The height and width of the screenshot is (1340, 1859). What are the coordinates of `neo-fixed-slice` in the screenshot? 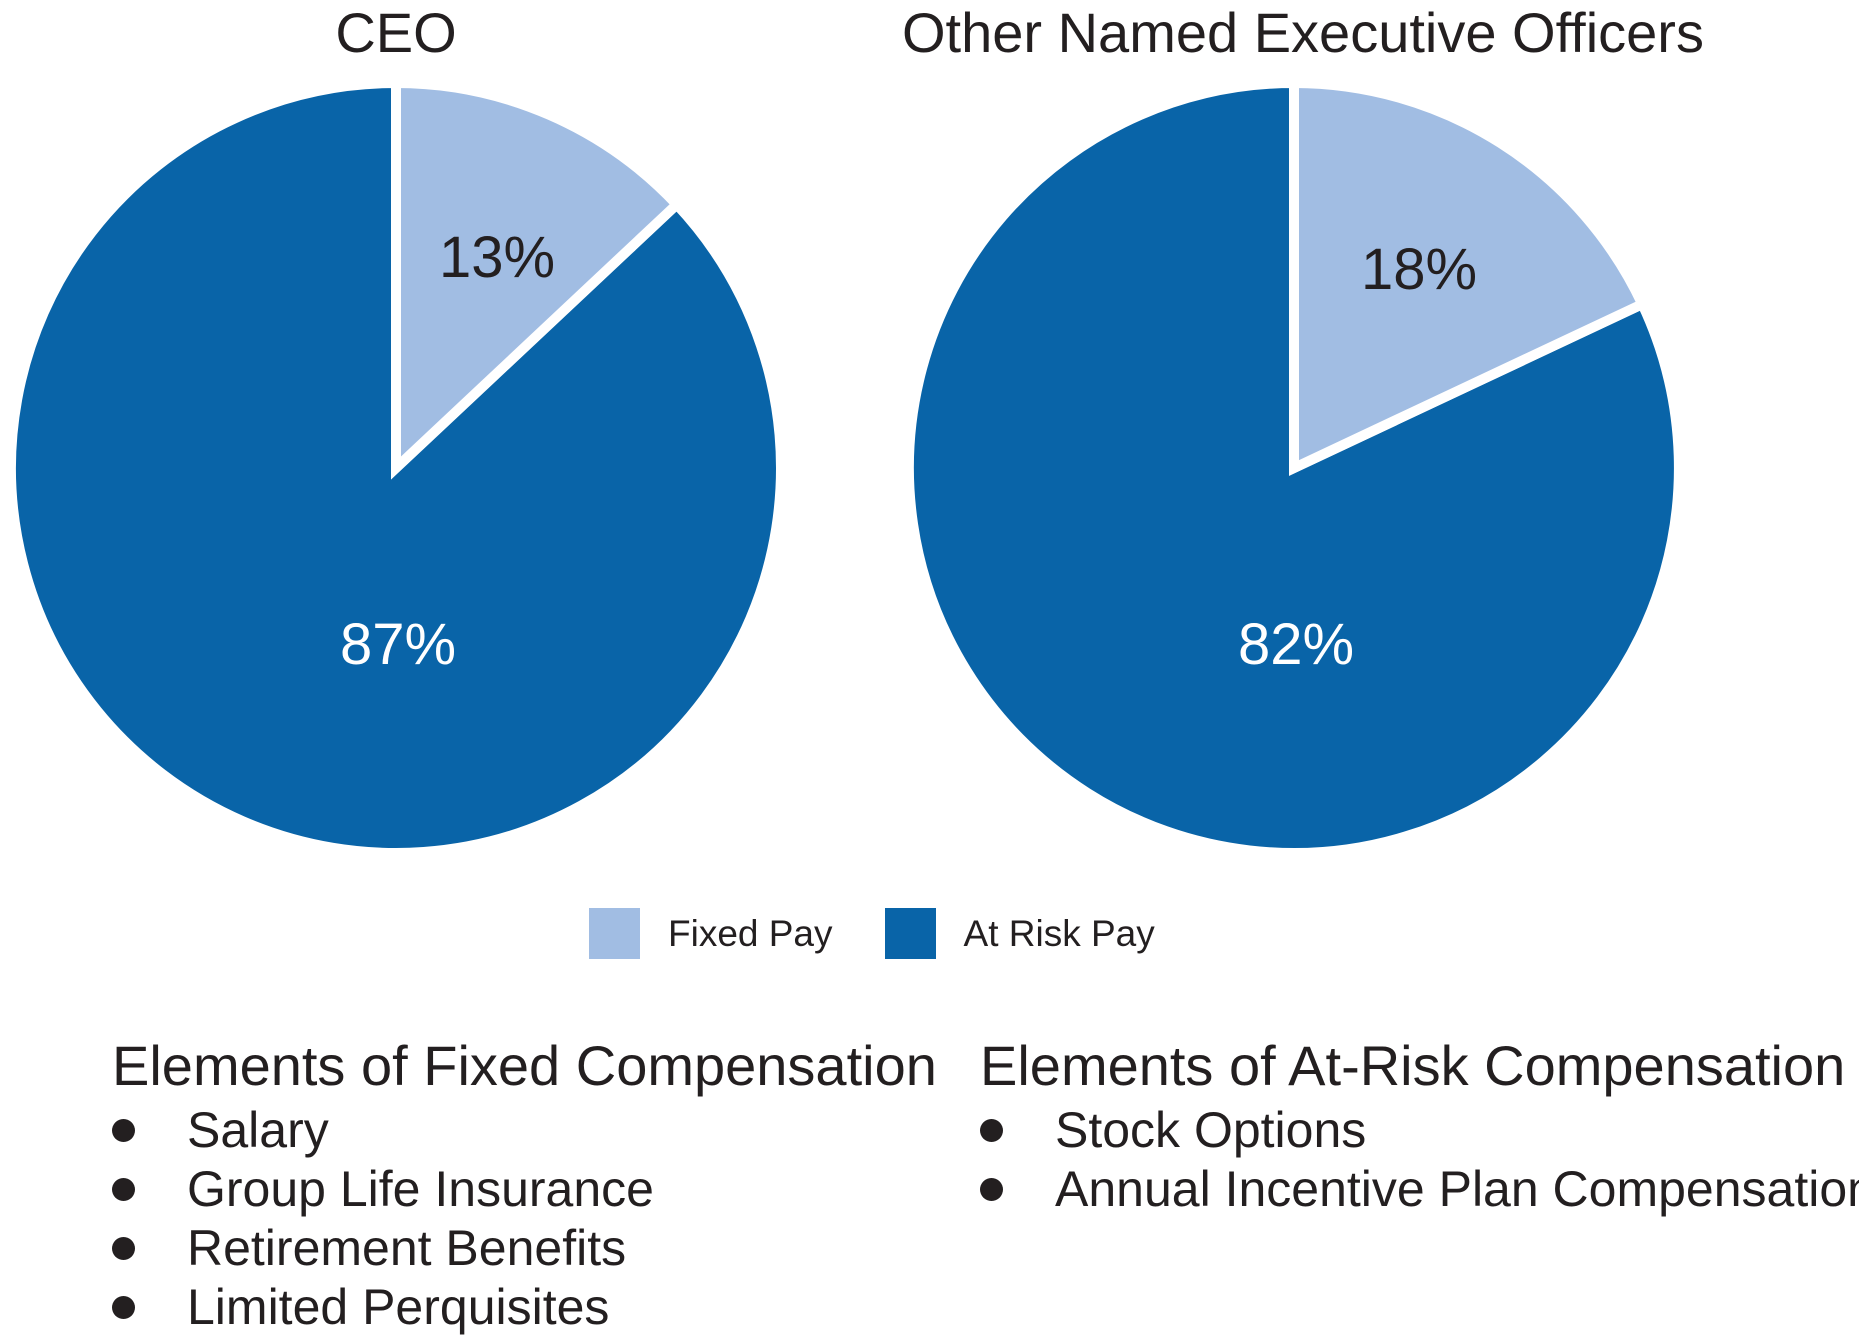 It's located at (1469, 276).